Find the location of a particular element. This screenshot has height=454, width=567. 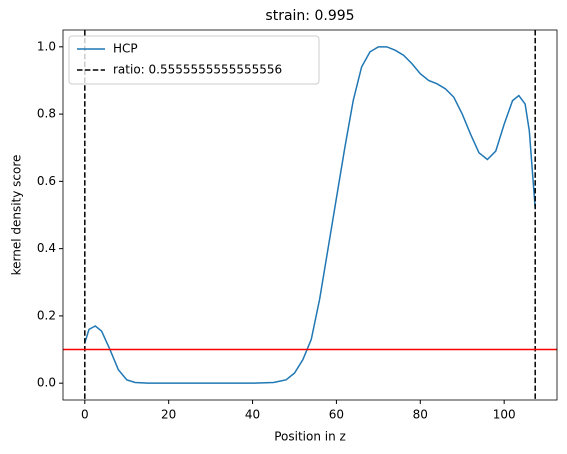

y-tick-label: 0.2 is located at coordinates (46, 315).